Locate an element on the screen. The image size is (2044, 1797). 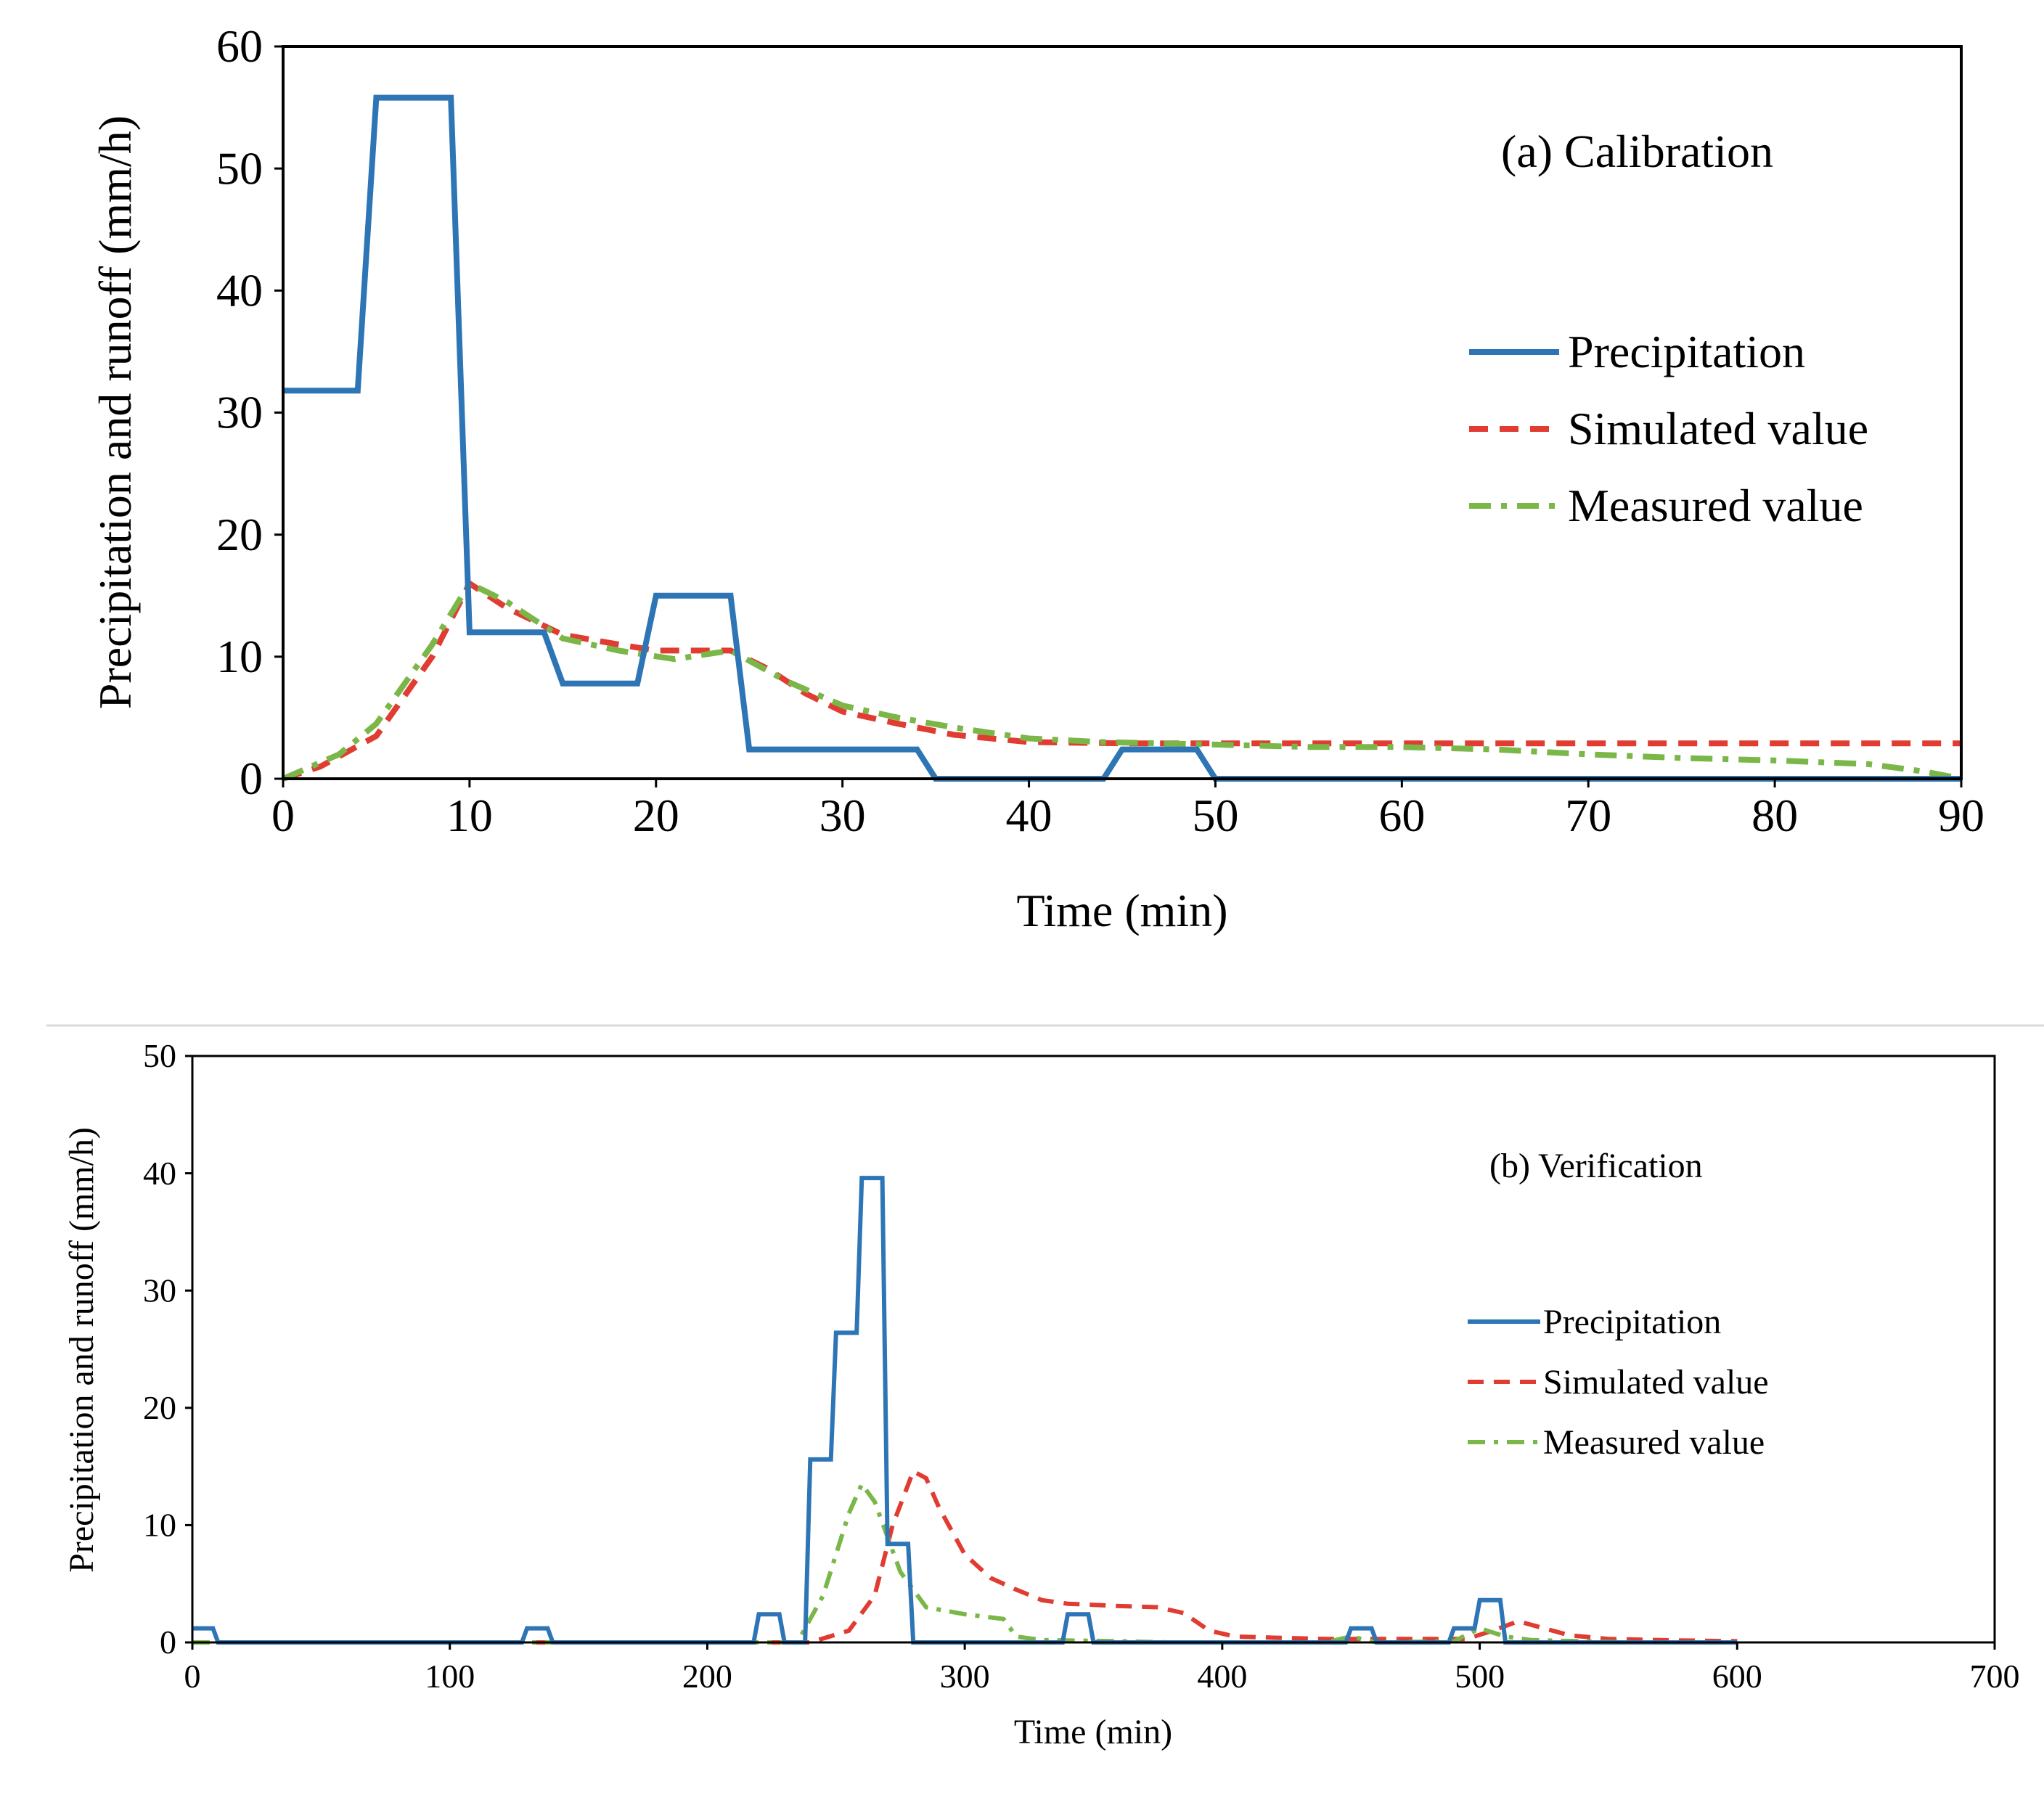
verification-x-tick-label: 400 is located at coordinates (1222, 1676).